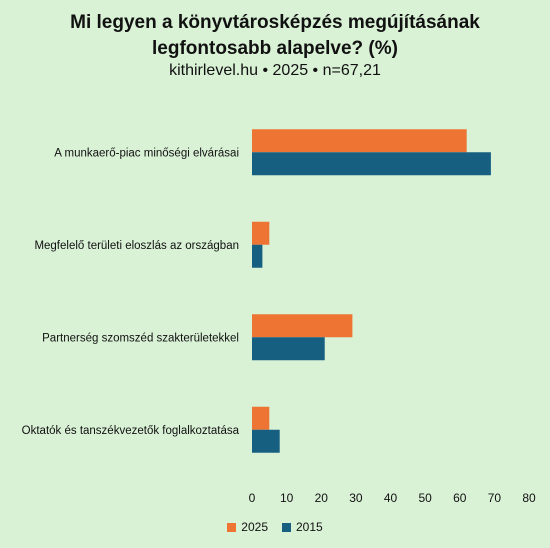 The image size is (550, 548). I want to click on legend-swatch-2025, so click(232, 527).